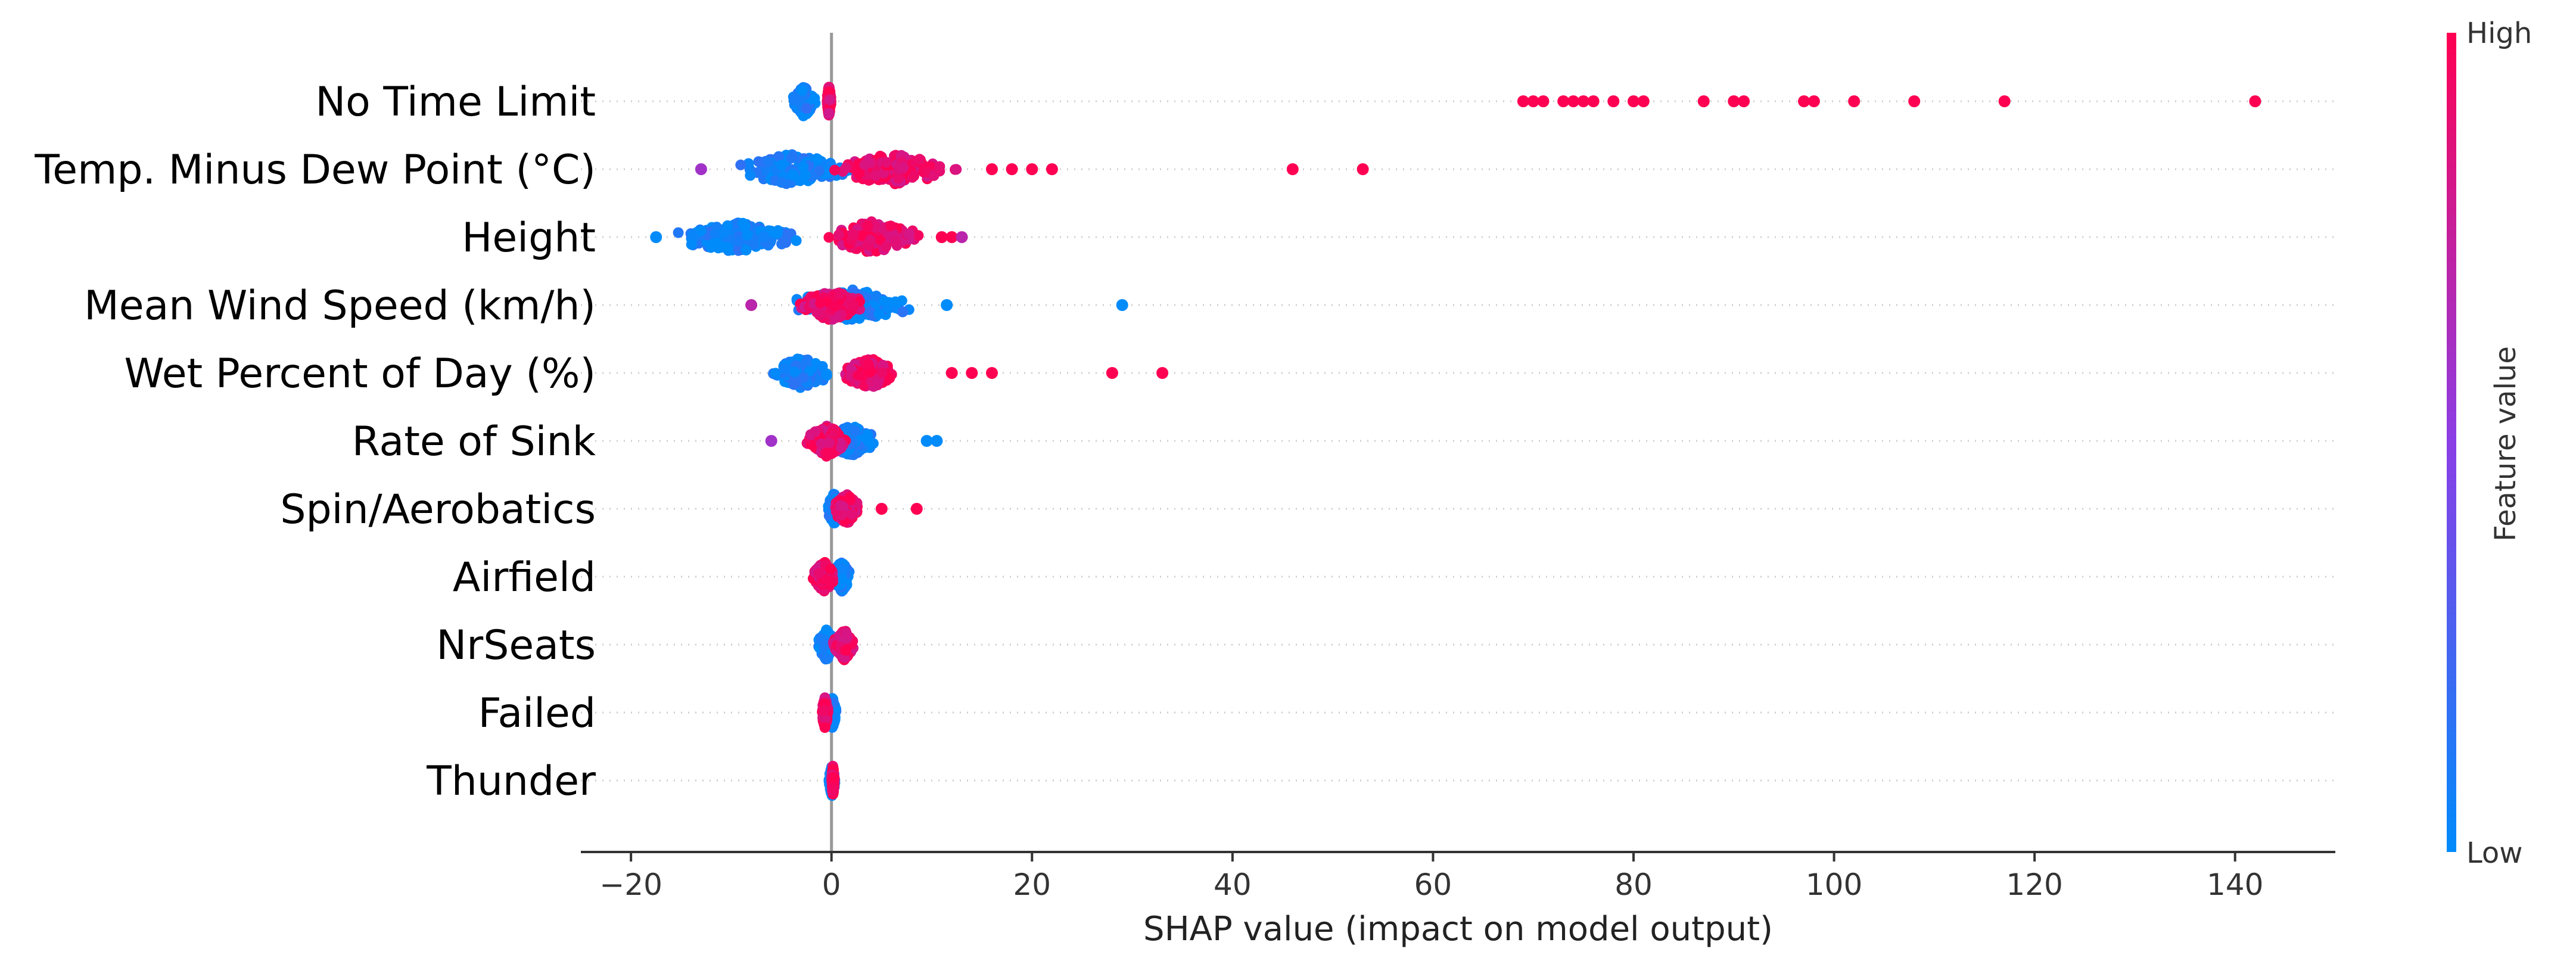 The height and width of the screenshot is (964, 2576). Describe the element at coordinates (1834, 884) in the screenshot. I see `x-tick-label: 100` at that location.